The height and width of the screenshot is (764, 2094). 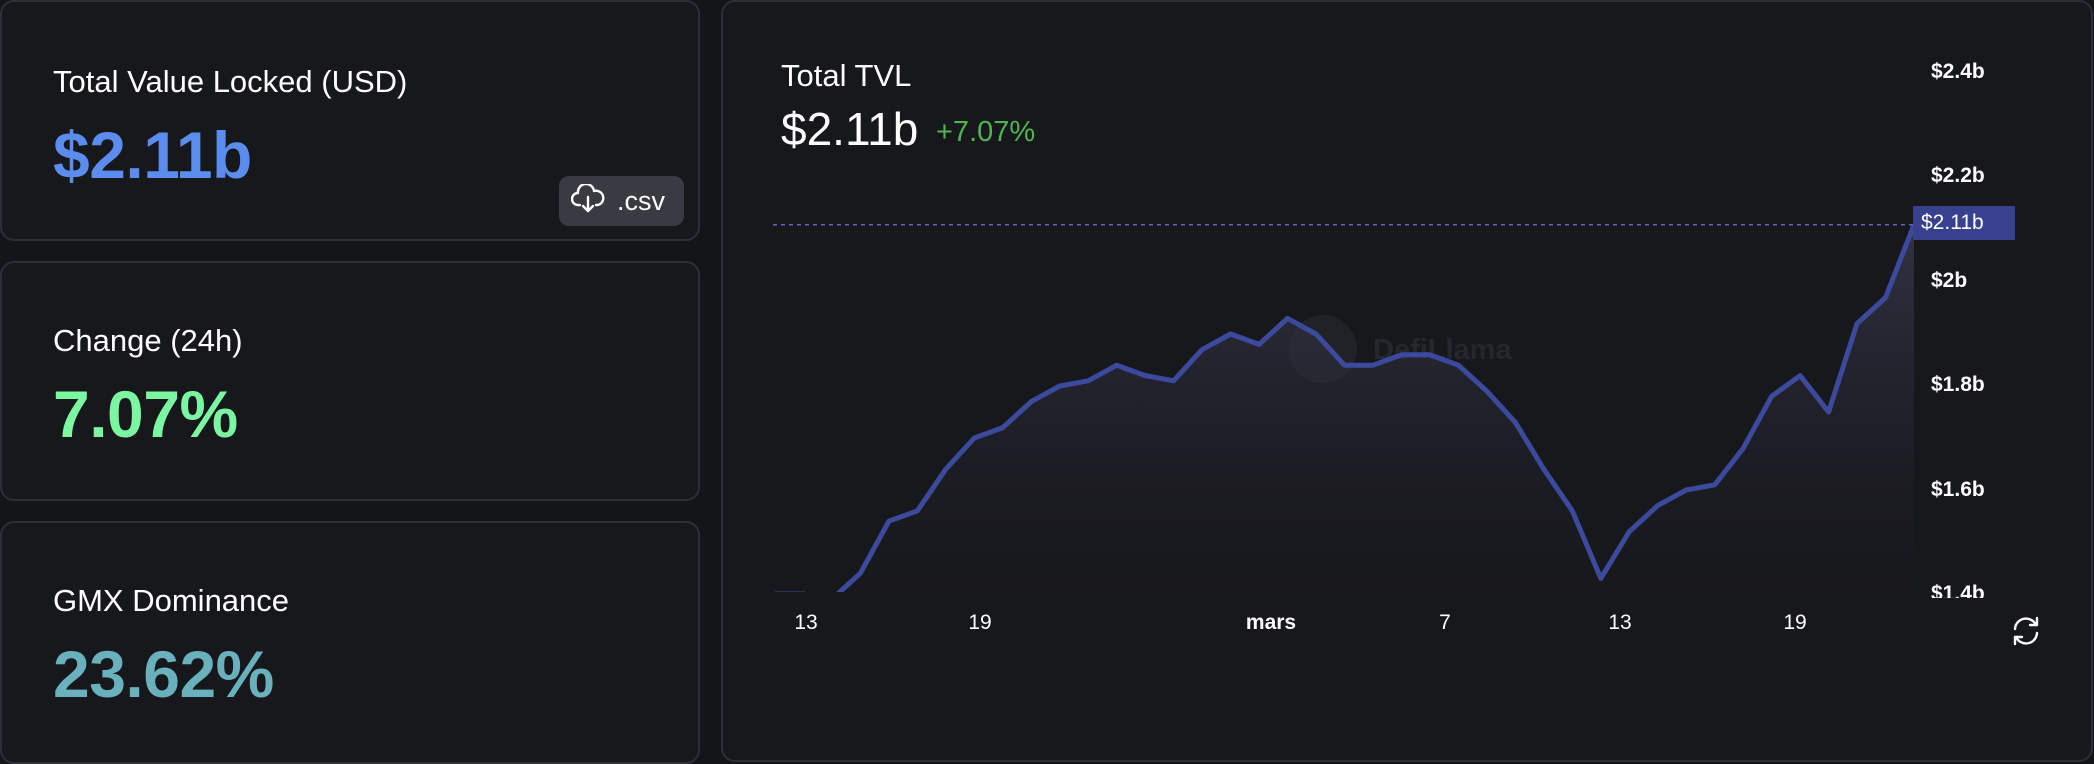 I want to click on y-tick-label: $2.4b, so click(x=1958, y=71).